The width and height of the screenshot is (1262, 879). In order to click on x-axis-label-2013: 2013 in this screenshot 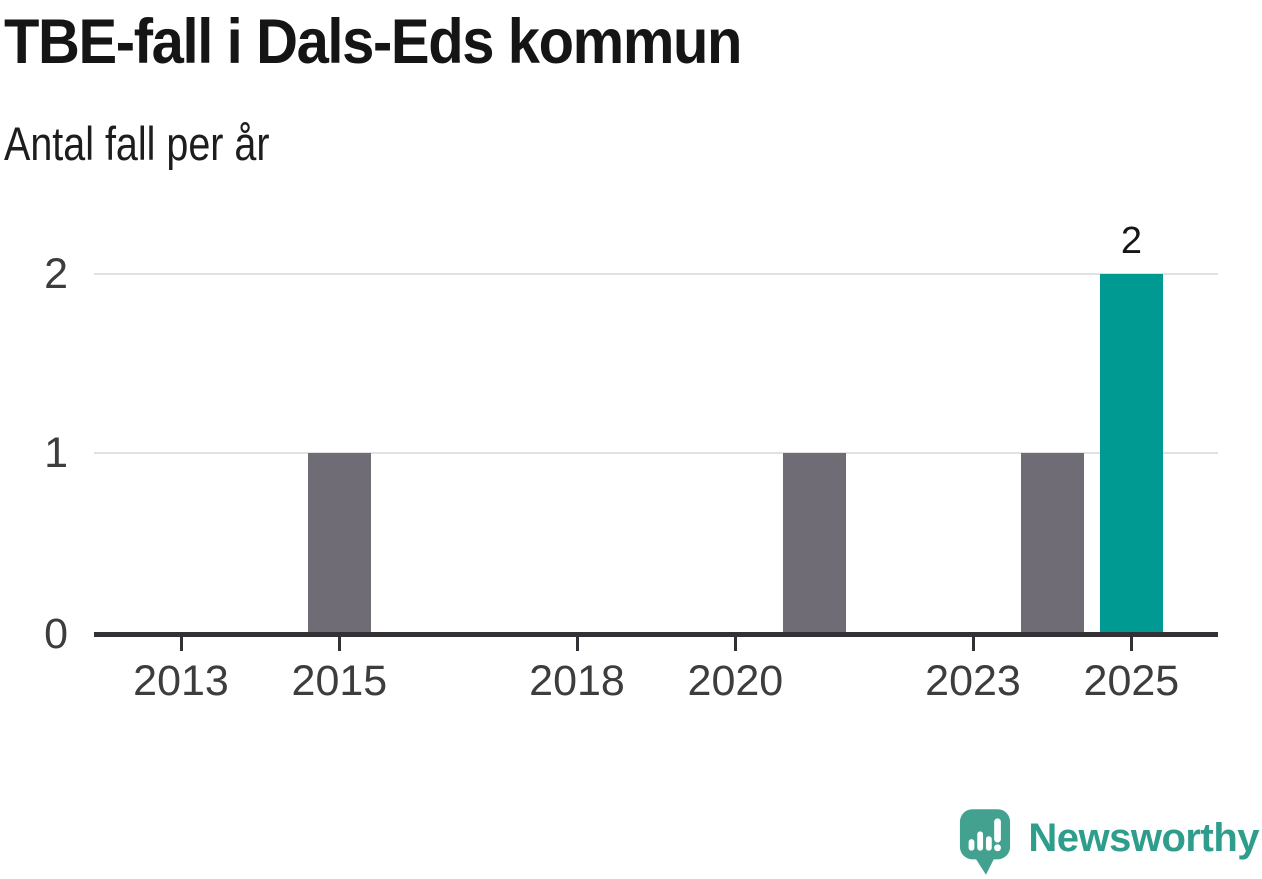, I will do `click(181, 681)`.